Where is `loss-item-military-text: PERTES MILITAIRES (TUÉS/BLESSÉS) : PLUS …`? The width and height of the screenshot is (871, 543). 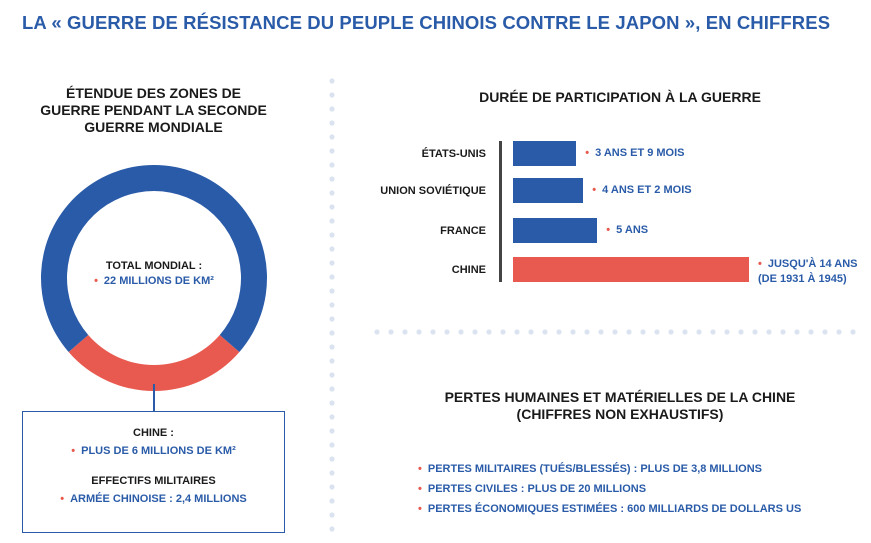 loss-item-military-text: PERTES MILITAIRES (TUÉS/BLESSÉS) : PLUS … is located at coordinates (594, 469).